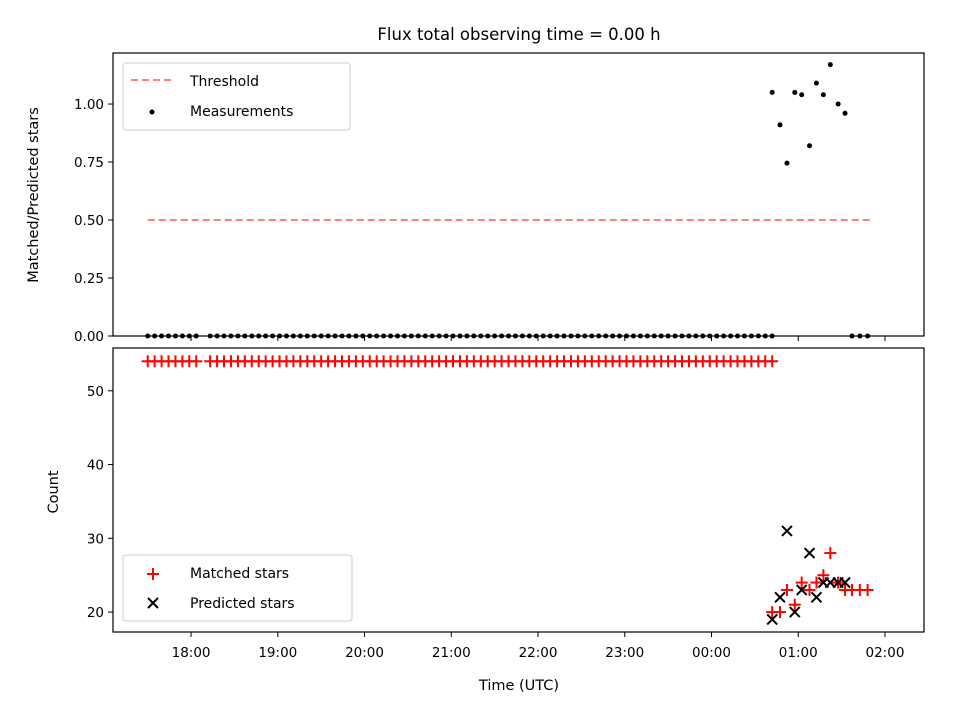 The width and height of the screenshot is (960, 720). Describe the element at coordinates (153, 574) in the screenshot. I see `legend-matched-swatch` at that location.